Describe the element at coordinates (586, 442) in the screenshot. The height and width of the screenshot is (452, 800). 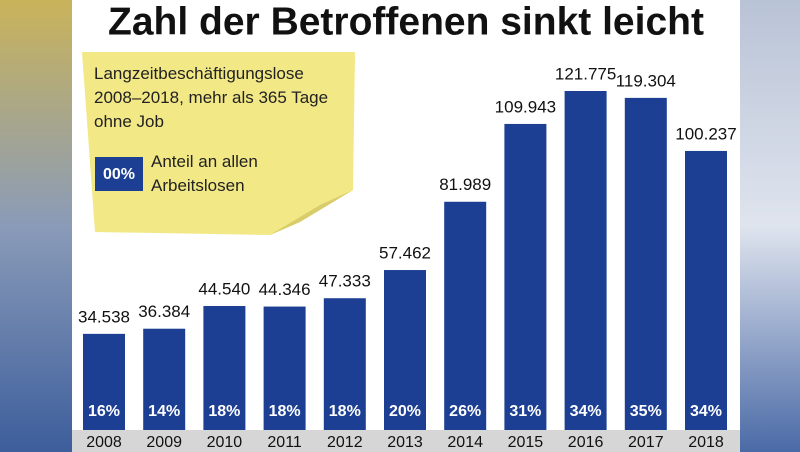
I see `x-tick-label: 2016` at that location.